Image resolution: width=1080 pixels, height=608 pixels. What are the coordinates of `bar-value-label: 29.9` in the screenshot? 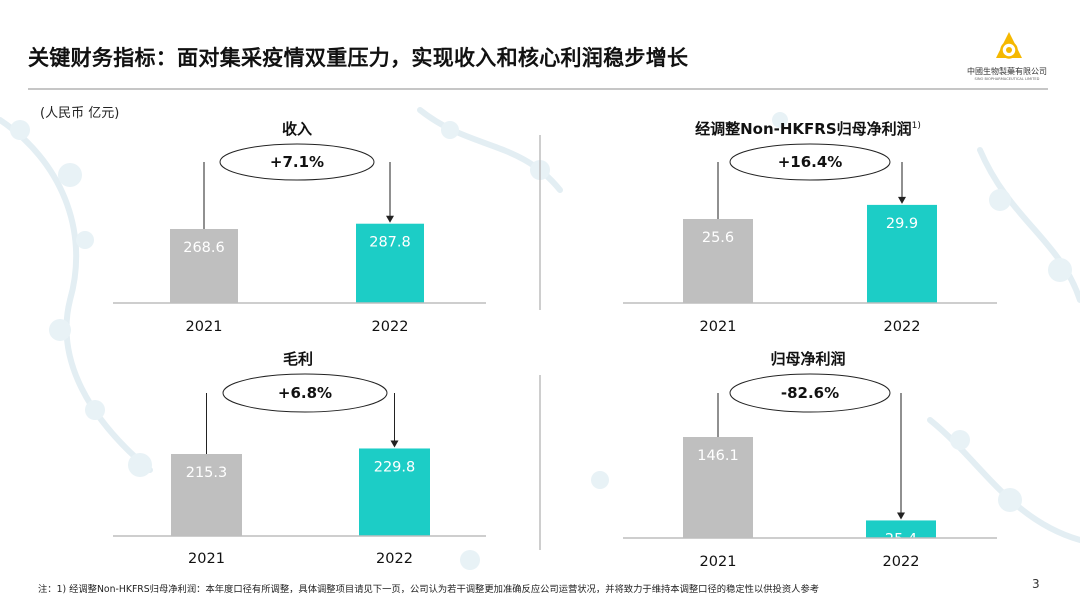 It's located at (902, 224).